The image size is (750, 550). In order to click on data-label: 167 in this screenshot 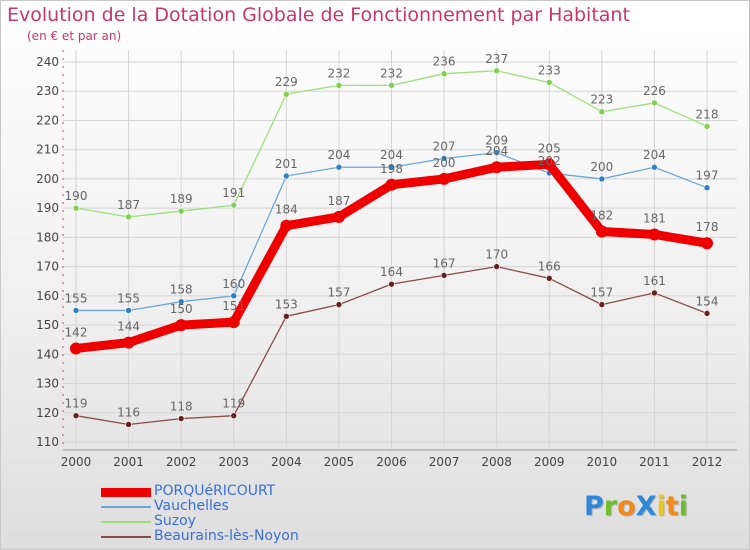, I will do `click(444, 263)`.